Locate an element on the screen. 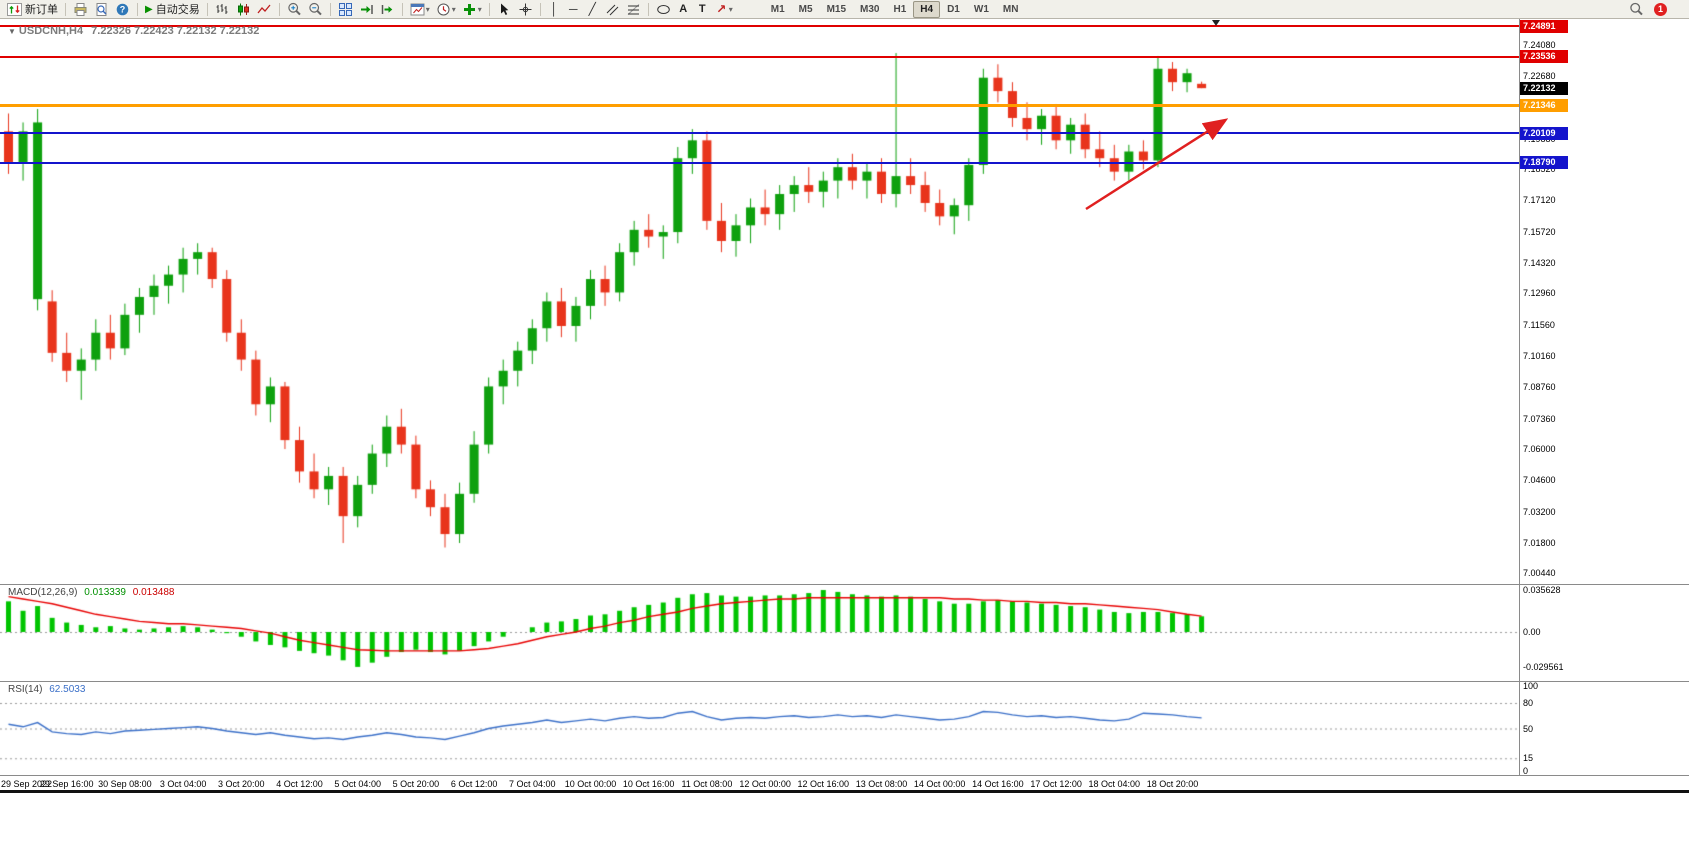 This screenshot has height=857, width=1689. candlestick-chart-button is located at coordinates (243, 9).